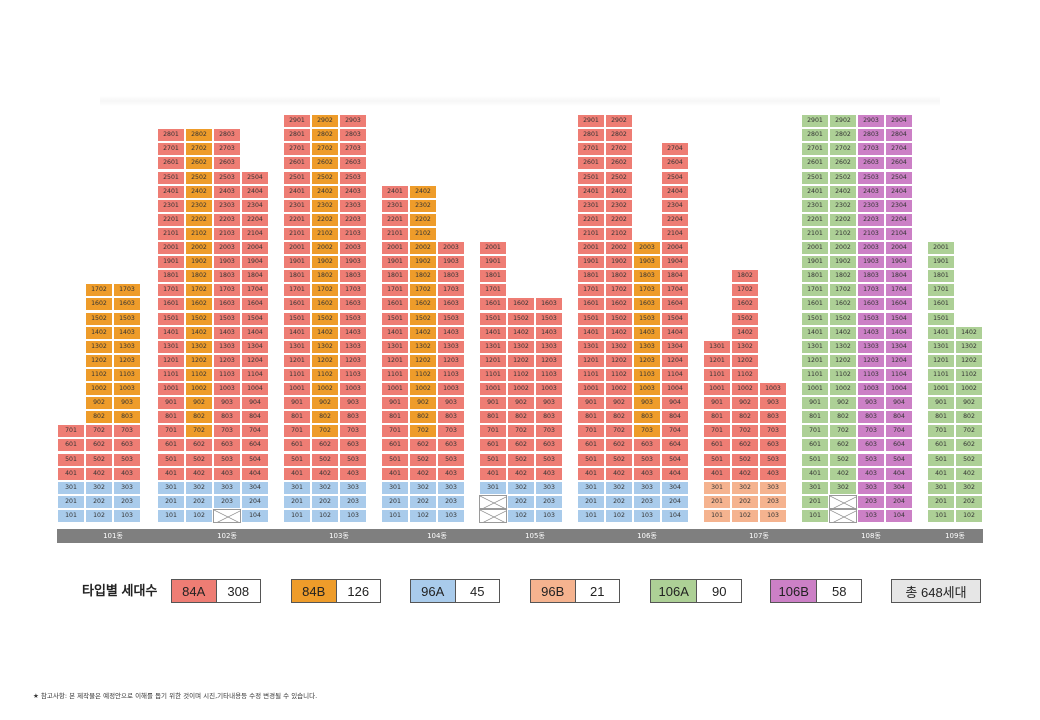 The image size is (1040, 720). I want to click on unit-cell: 2101, so click(297, 233).